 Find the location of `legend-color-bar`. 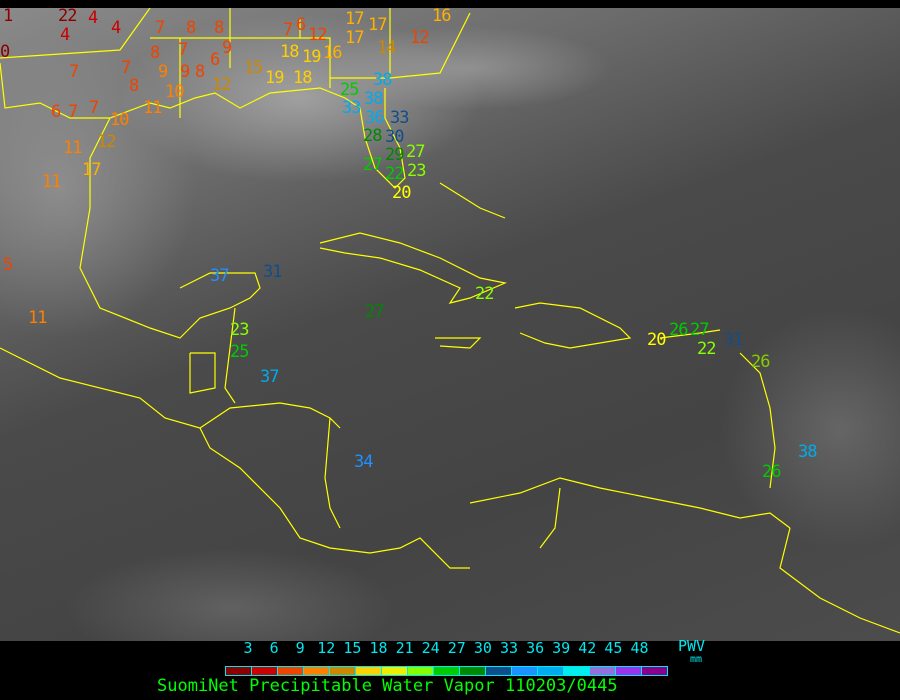

legend-color-bar is located at coordinates (446, 671).